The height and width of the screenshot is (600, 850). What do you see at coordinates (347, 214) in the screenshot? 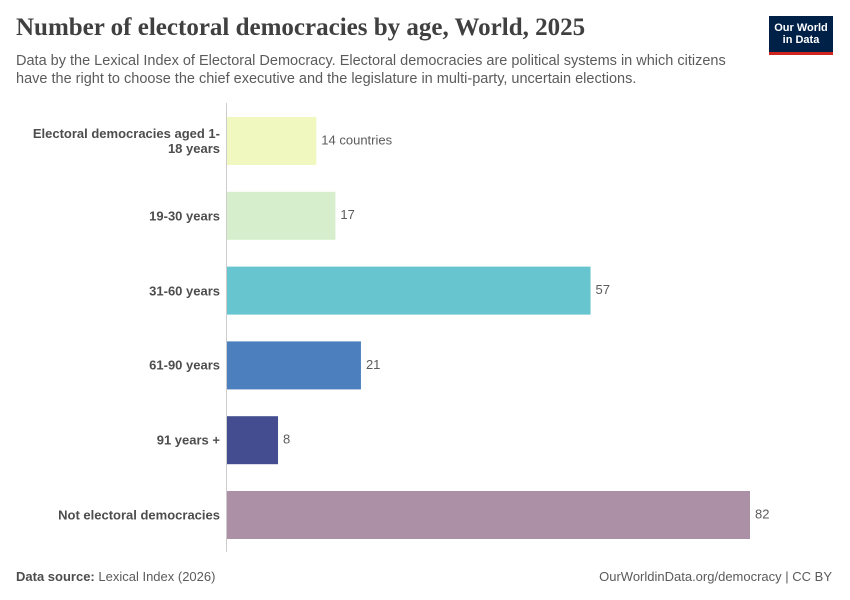
I see `value-label: 17` at bounding box center [347, 214].